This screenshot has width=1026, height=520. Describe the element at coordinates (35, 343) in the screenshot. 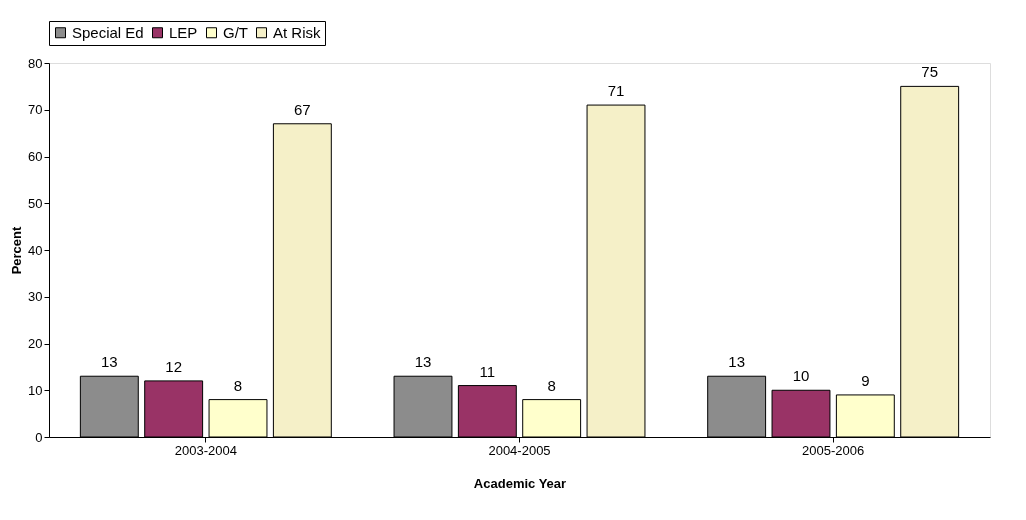

I see `y-tick-label: 20` at that location.